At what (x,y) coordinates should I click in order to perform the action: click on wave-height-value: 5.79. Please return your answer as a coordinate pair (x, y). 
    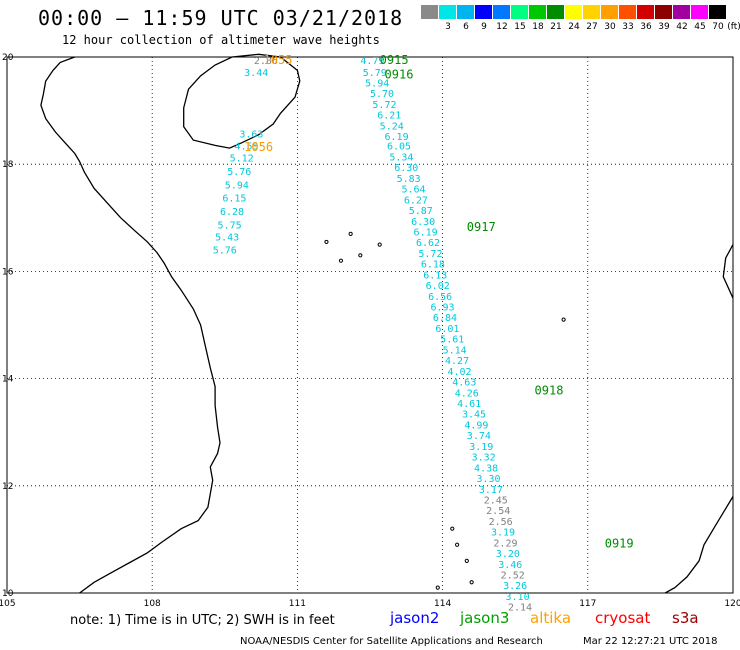
    Looking at the image, I should click on (375, 73).